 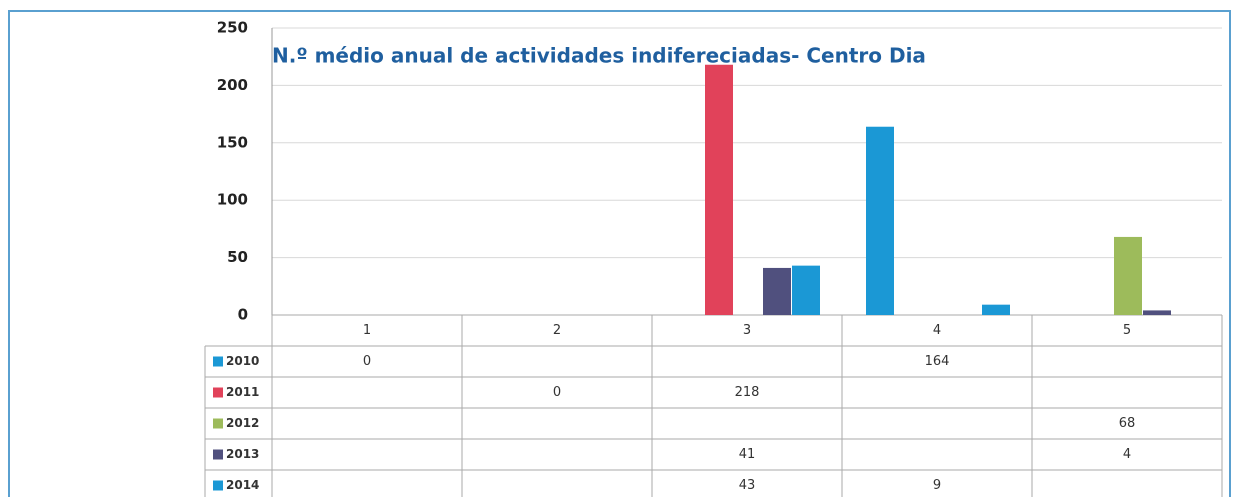 I want to click on x-tick-label: 2, so click(x=557, y=330).